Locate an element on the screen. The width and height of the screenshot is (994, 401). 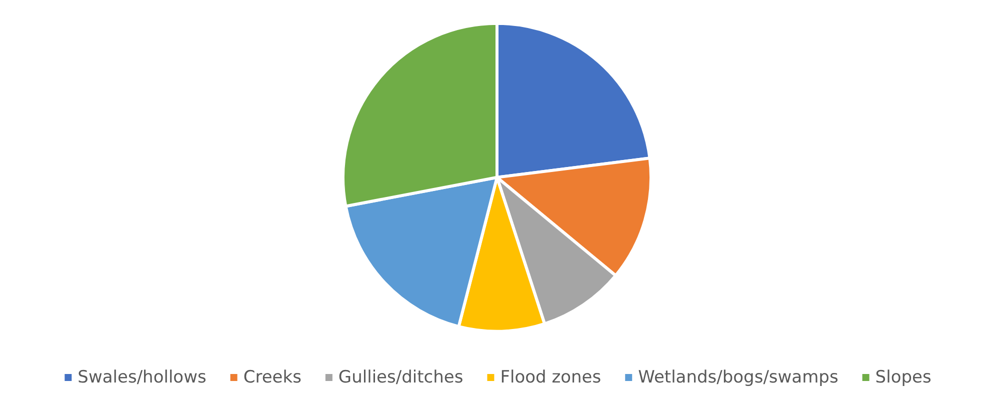
legend-label: Swales/hollows is located at coordinates (142, 378).